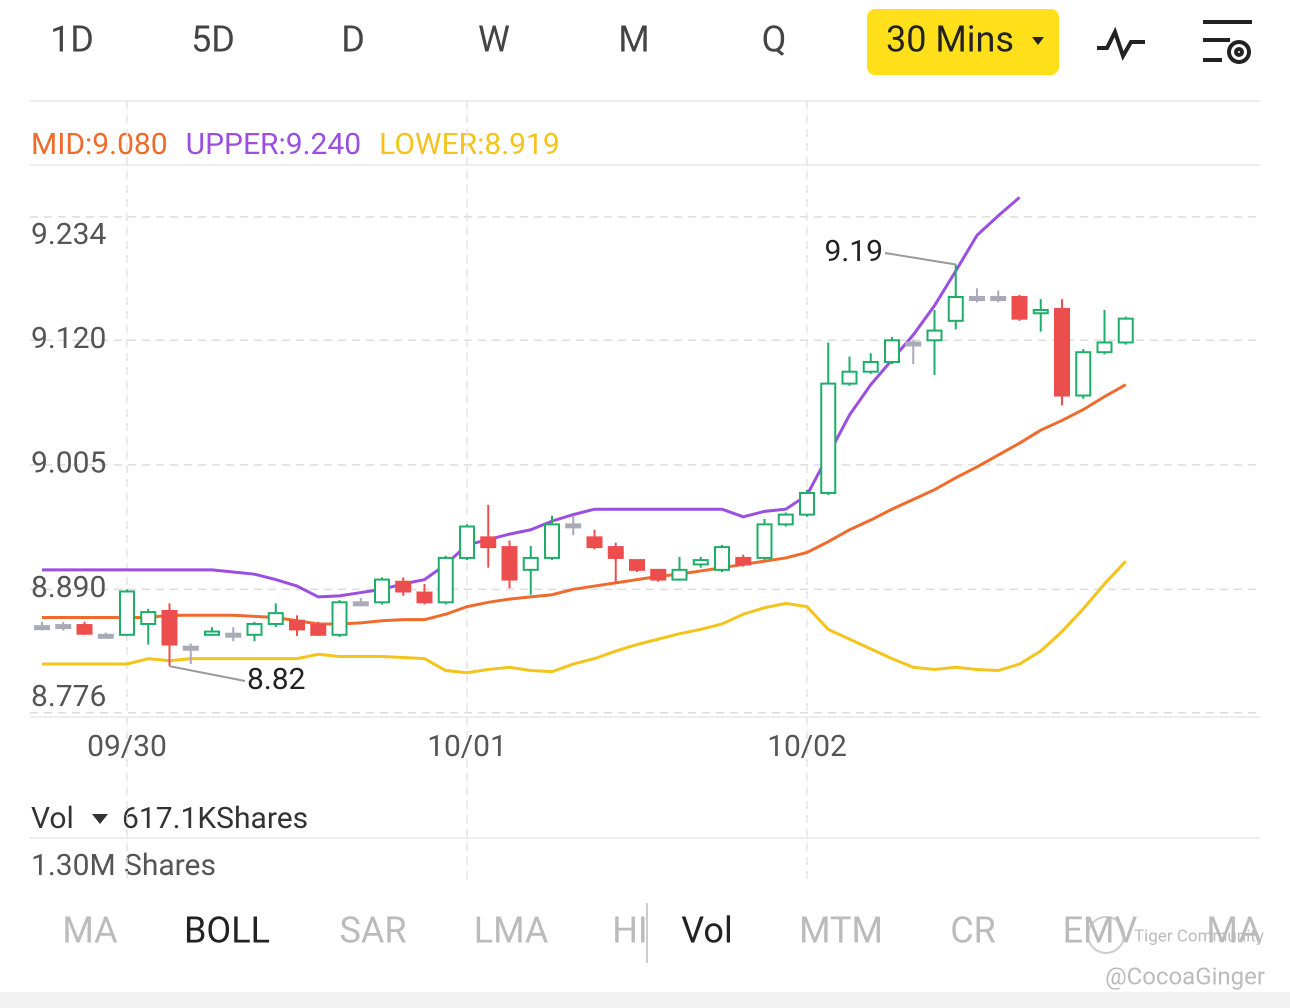 Image resolution: width=1290 pixels, height=1008 pixels. Describe the element at coordinates (467, 746) in the screenshot. I see `x-tick-label: 10/01` at that location.